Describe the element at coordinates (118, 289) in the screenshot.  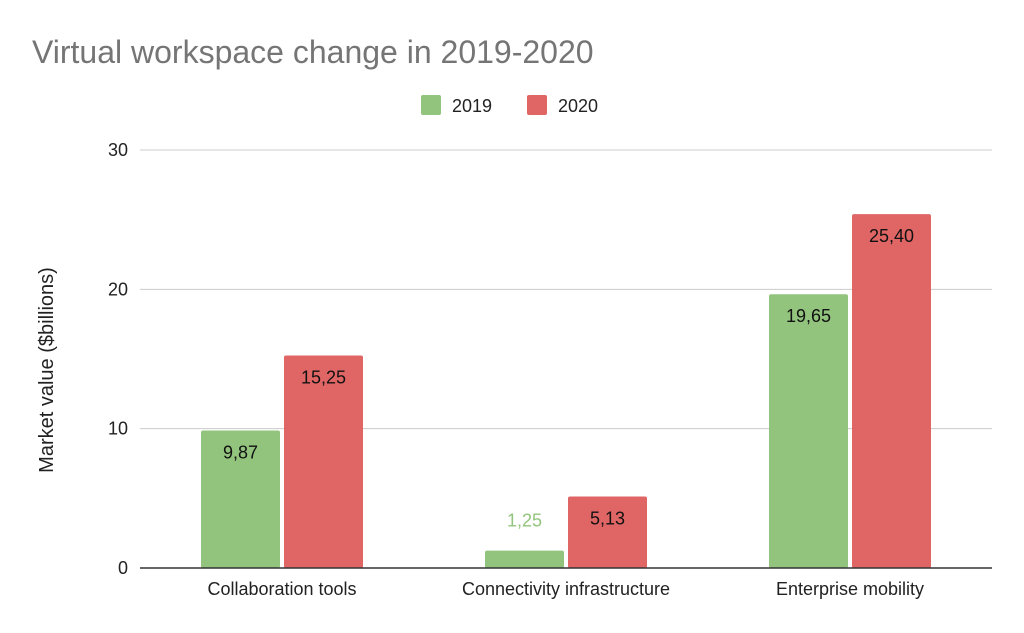
I see `y-tick-label: 20` at that location.